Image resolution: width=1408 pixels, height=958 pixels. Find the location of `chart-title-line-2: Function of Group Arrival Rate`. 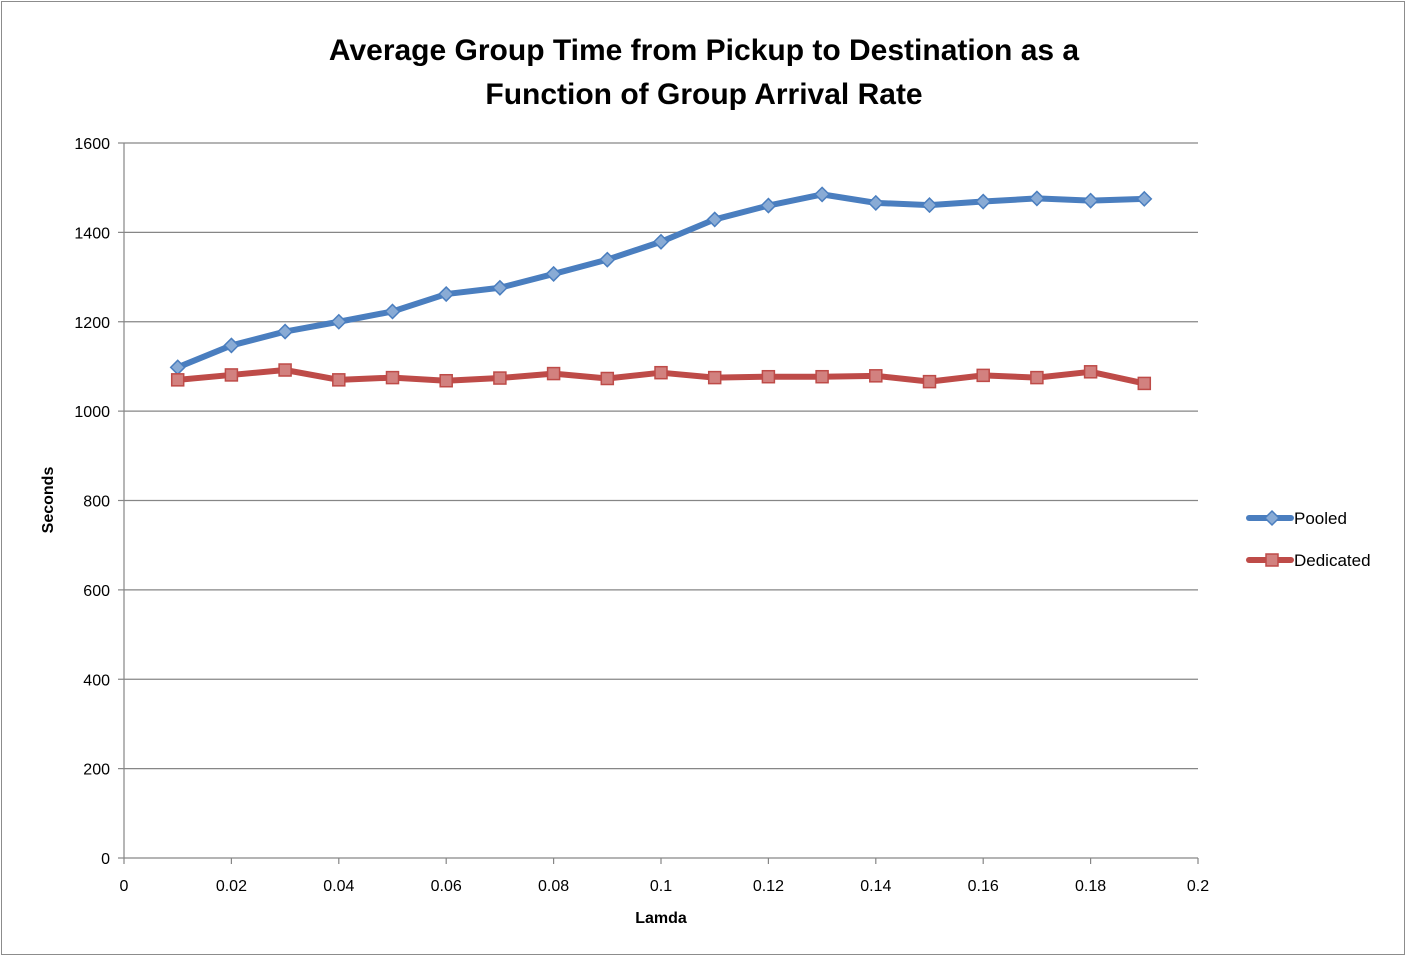

chart-title-line-2: Function of Group Arrival Rate is located at coordinates (703, 94).